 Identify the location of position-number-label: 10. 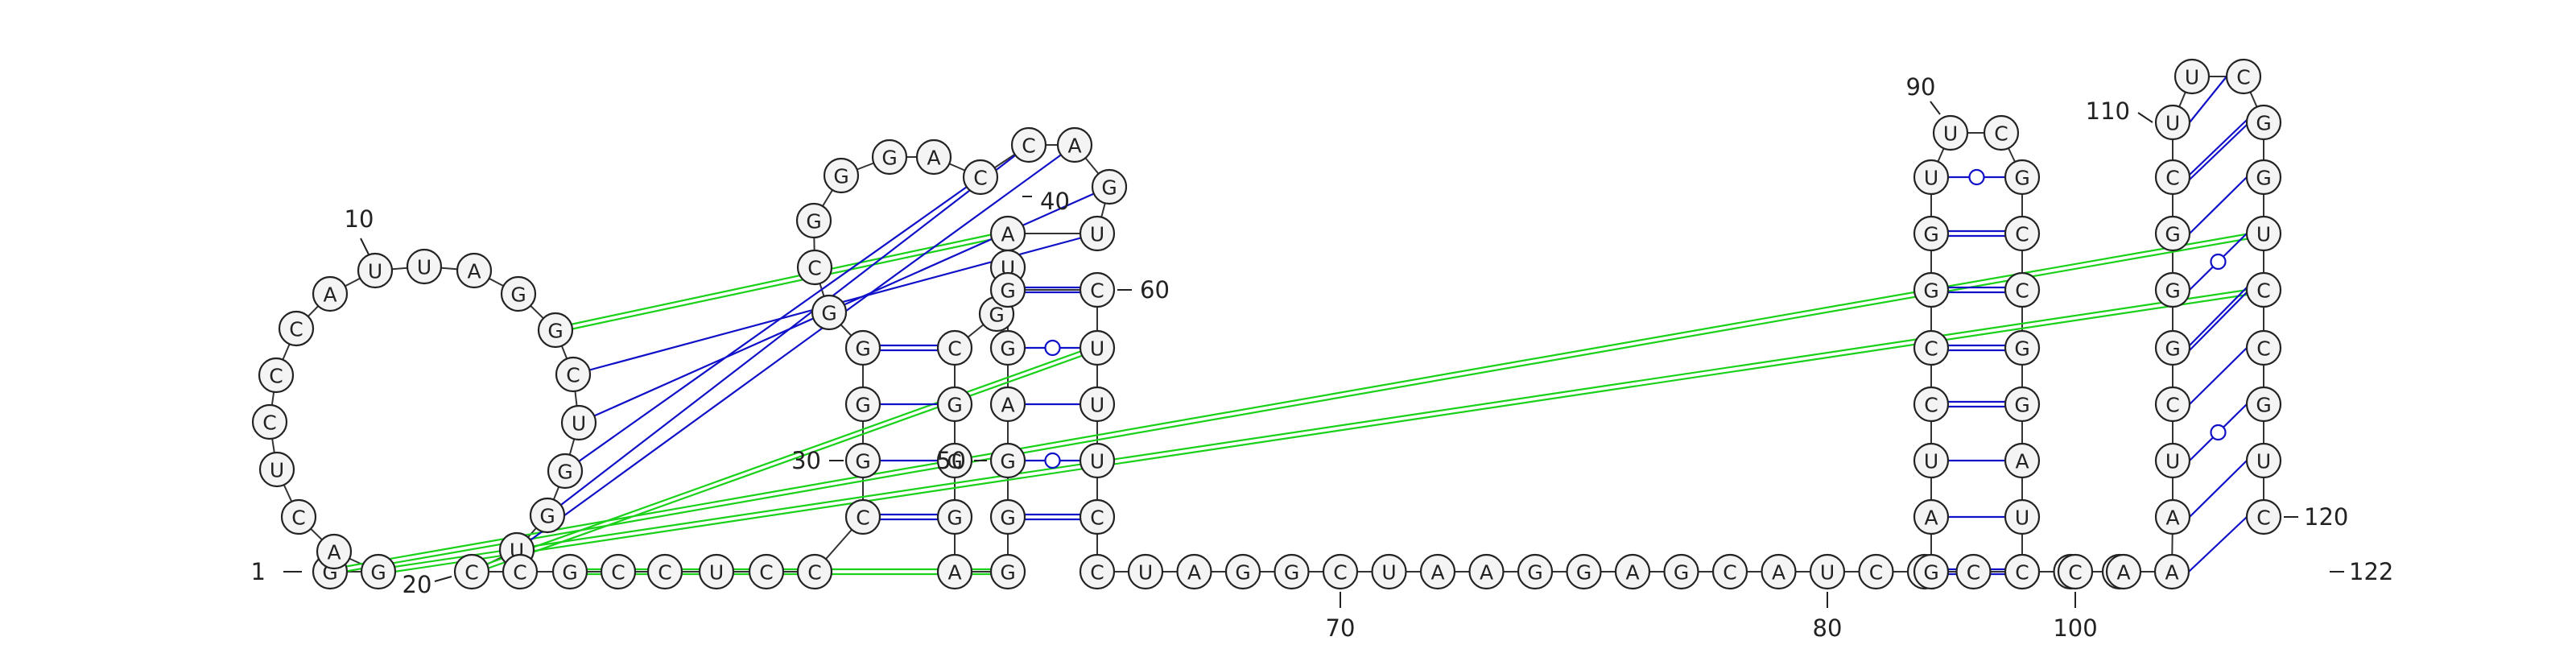
(359, 219).